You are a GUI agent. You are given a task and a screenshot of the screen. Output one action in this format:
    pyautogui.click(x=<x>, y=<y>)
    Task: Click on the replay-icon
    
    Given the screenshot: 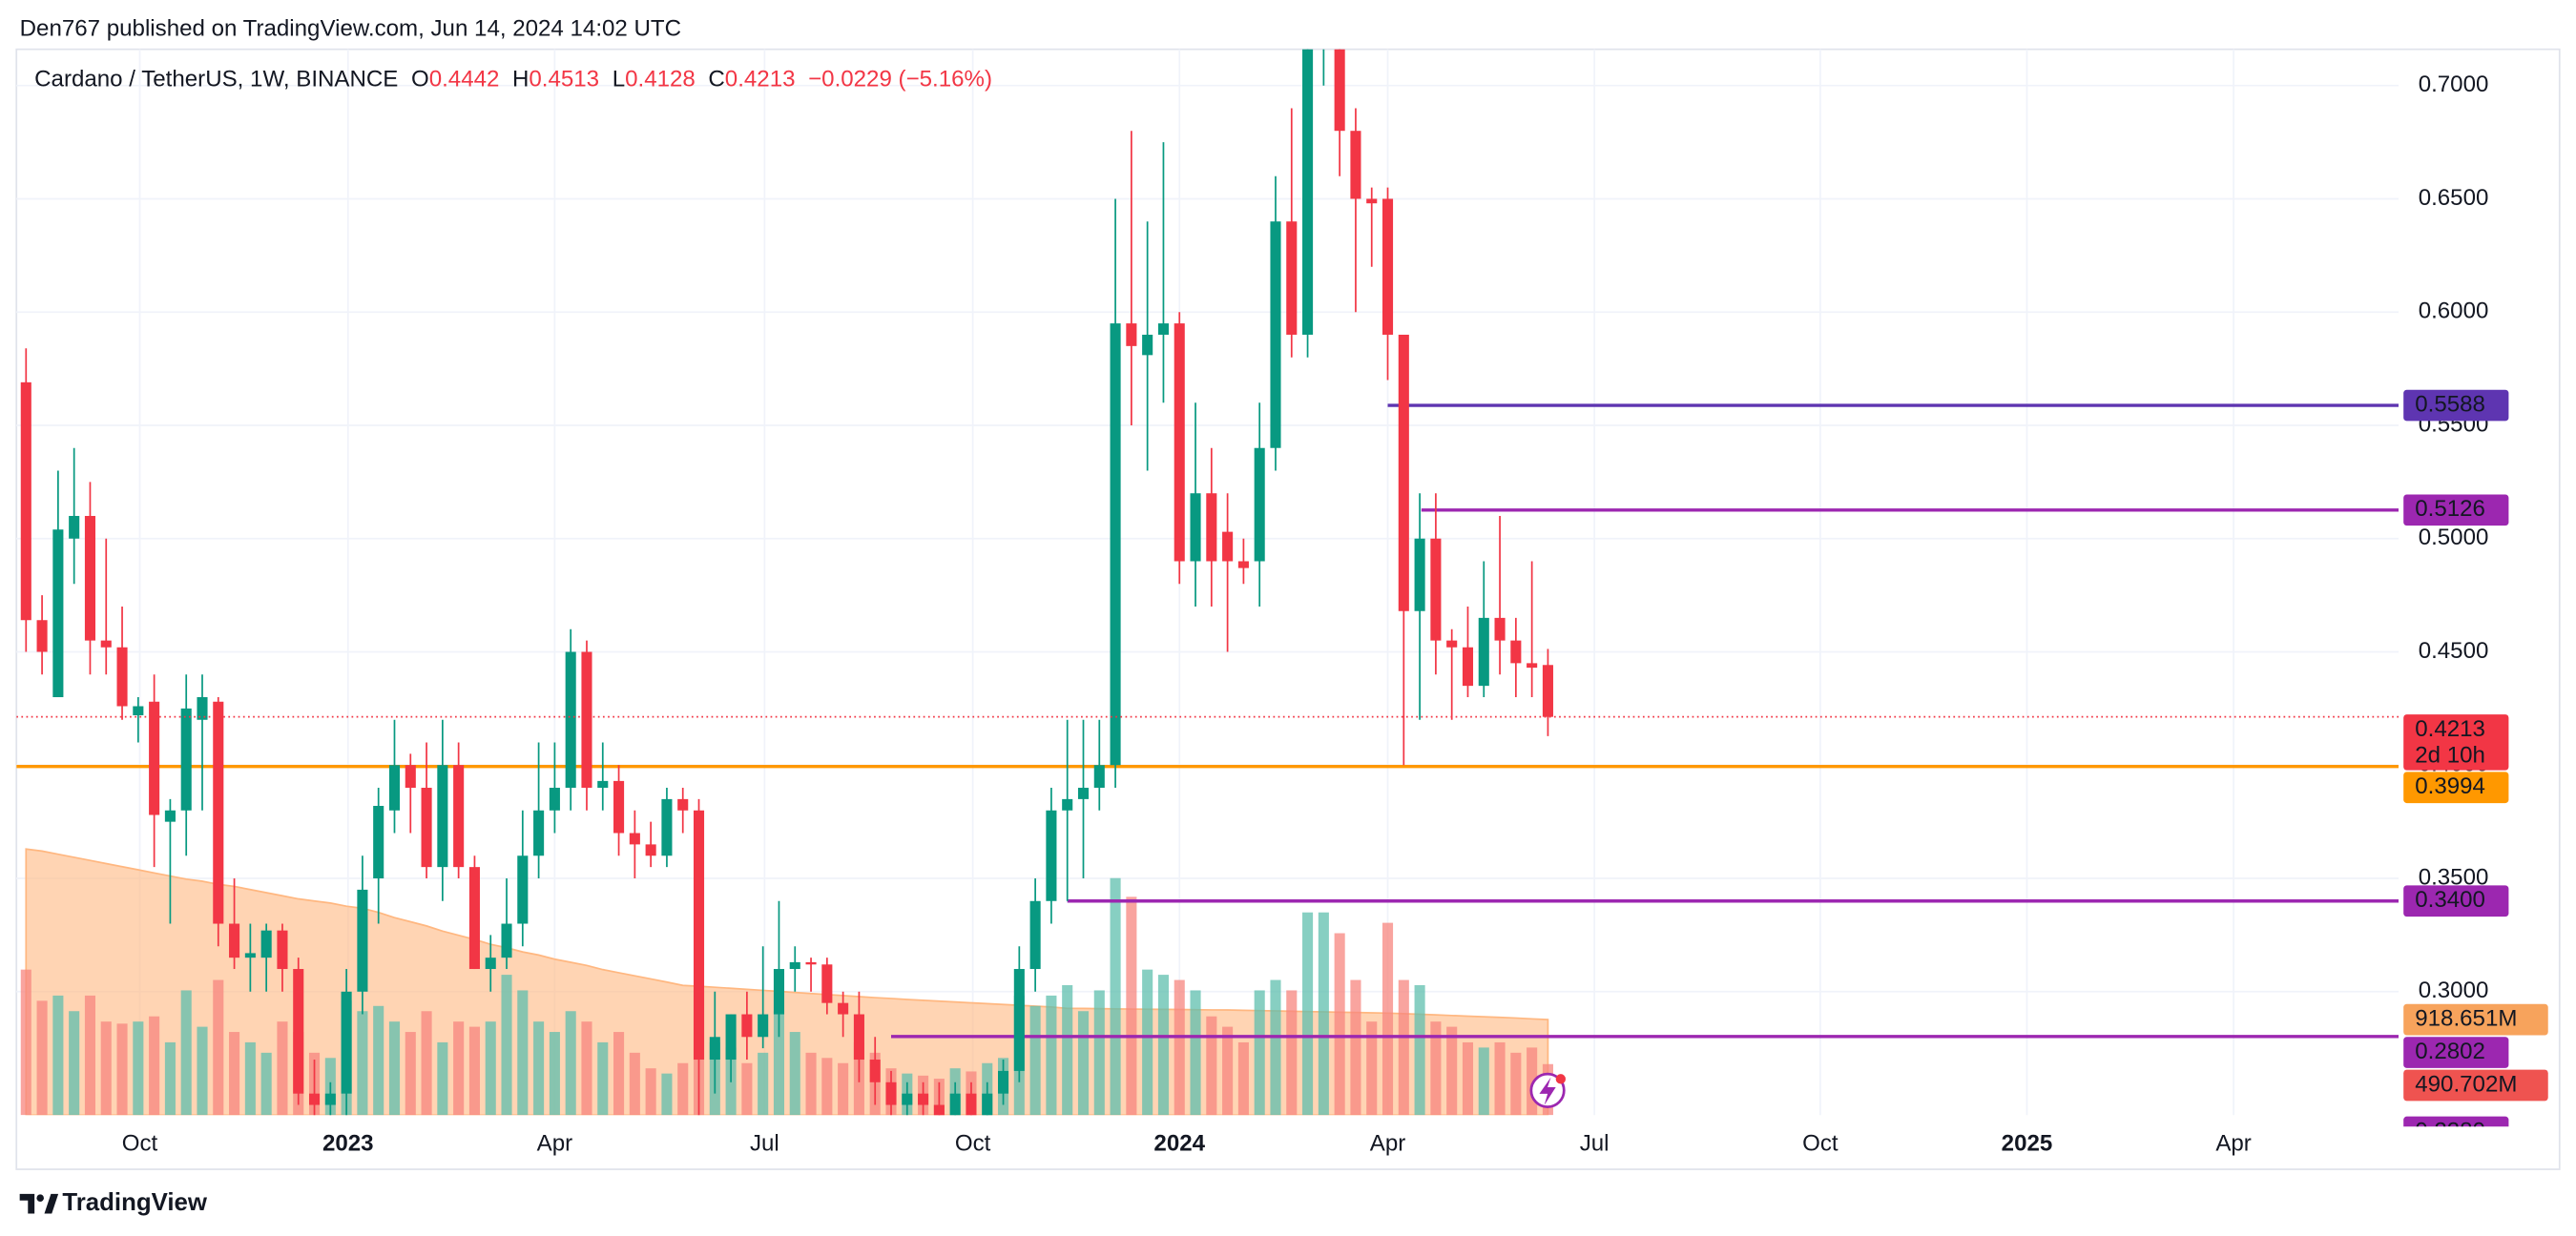 What is the action you would take?
    pyautogui.click(x=1548, y=1090)
    